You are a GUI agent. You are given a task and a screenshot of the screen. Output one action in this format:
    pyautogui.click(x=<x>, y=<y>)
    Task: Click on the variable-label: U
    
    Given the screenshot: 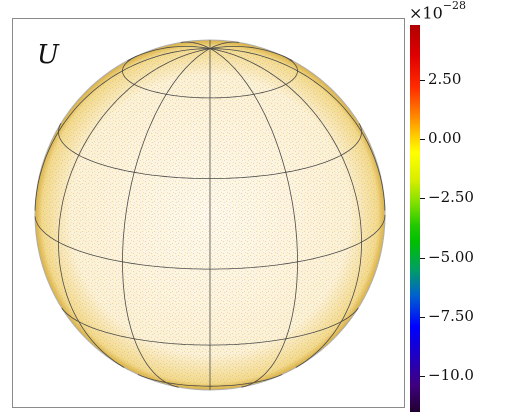 What is the action you would take?
    pyautogui.click(x=48, y=55)
    